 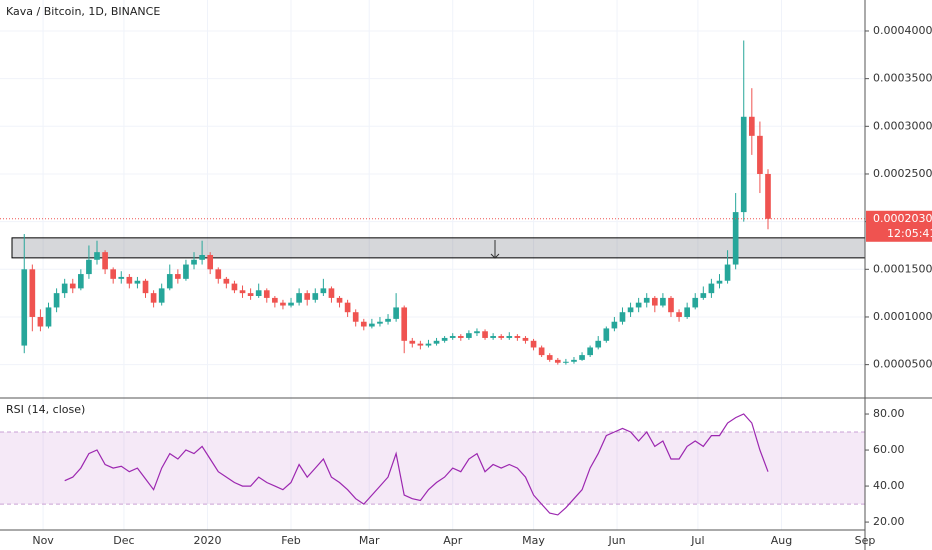 I want to click on y-tick-label: 80.00, so click(x=889, y=413).